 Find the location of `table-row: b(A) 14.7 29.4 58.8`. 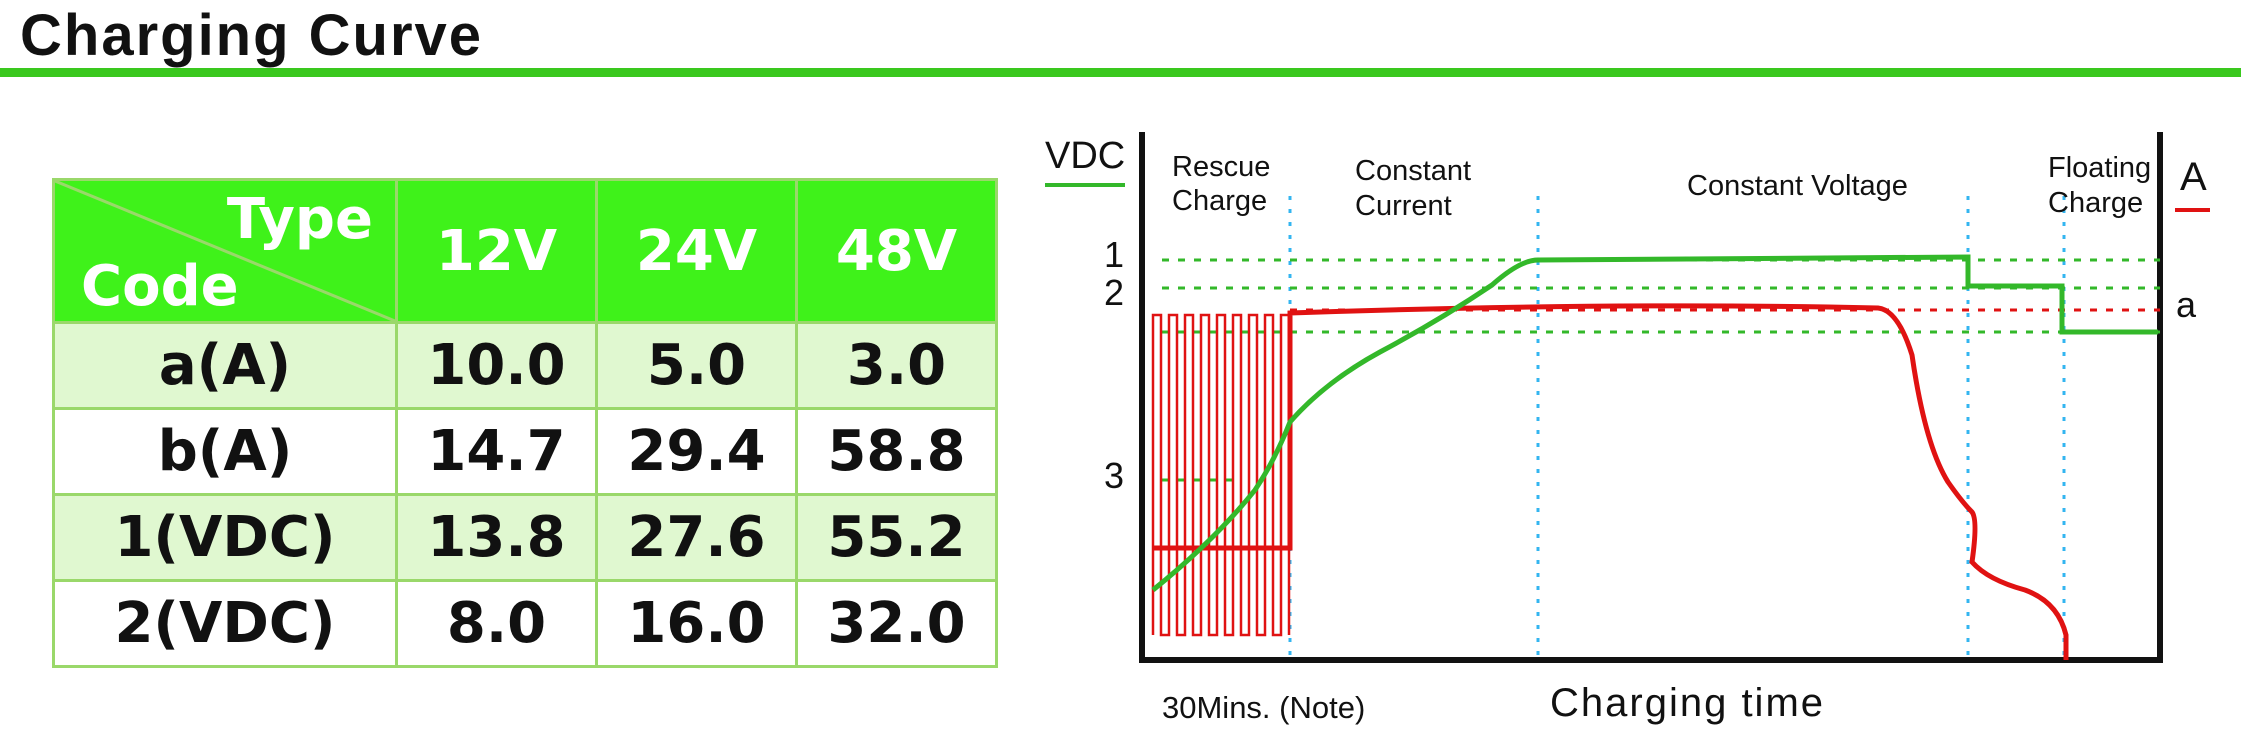

table-row: b(A) 14.7 29.4 58.8 is located at coordinates (525, 451).